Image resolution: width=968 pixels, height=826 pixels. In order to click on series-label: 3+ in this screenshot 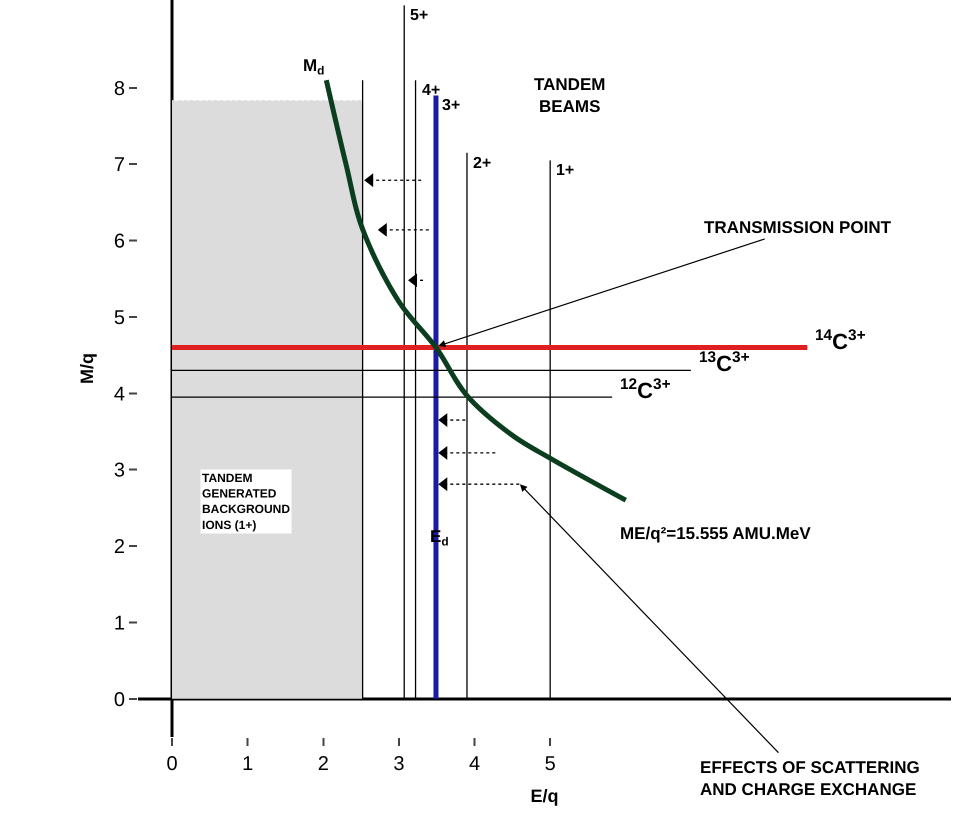, I will do `click(451, 105)`.